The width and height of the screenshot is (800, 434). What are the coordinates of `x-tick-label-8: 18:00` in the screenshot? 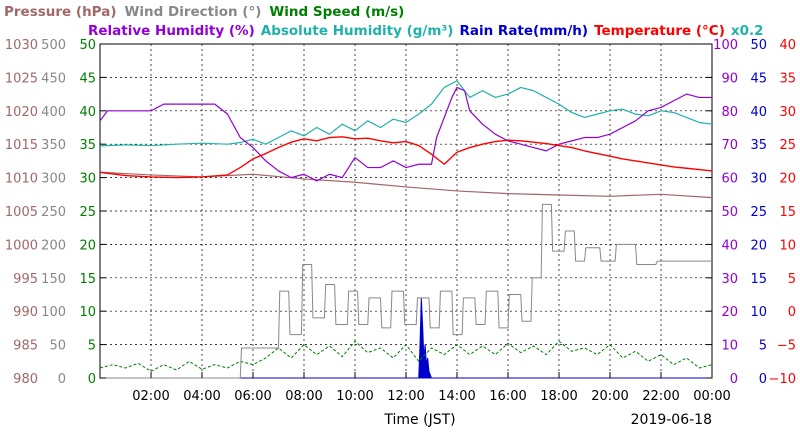 It's located at (558, 396).